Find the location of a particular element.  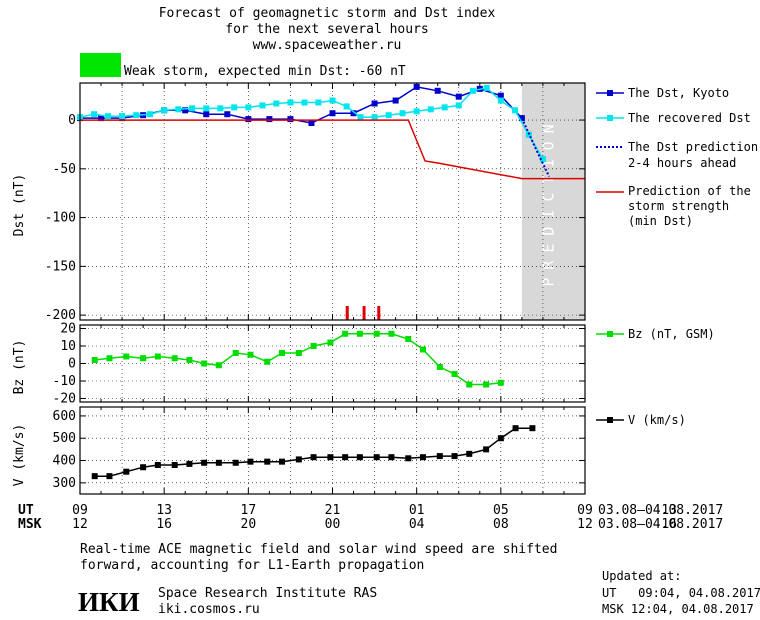

y-tick-label: -100 is located at coordinates (60, 218).